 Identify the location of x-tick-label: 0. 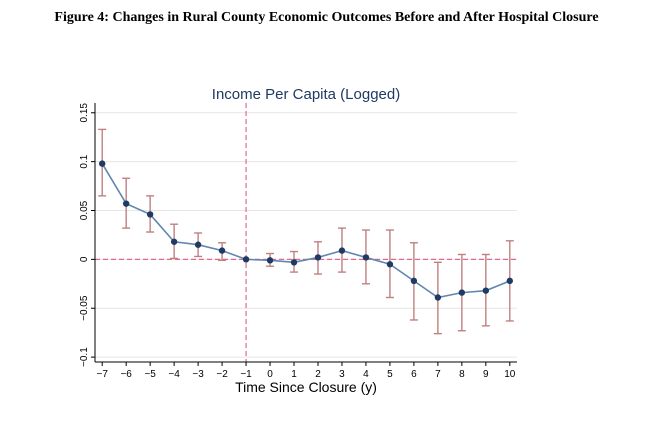
(270, 374).